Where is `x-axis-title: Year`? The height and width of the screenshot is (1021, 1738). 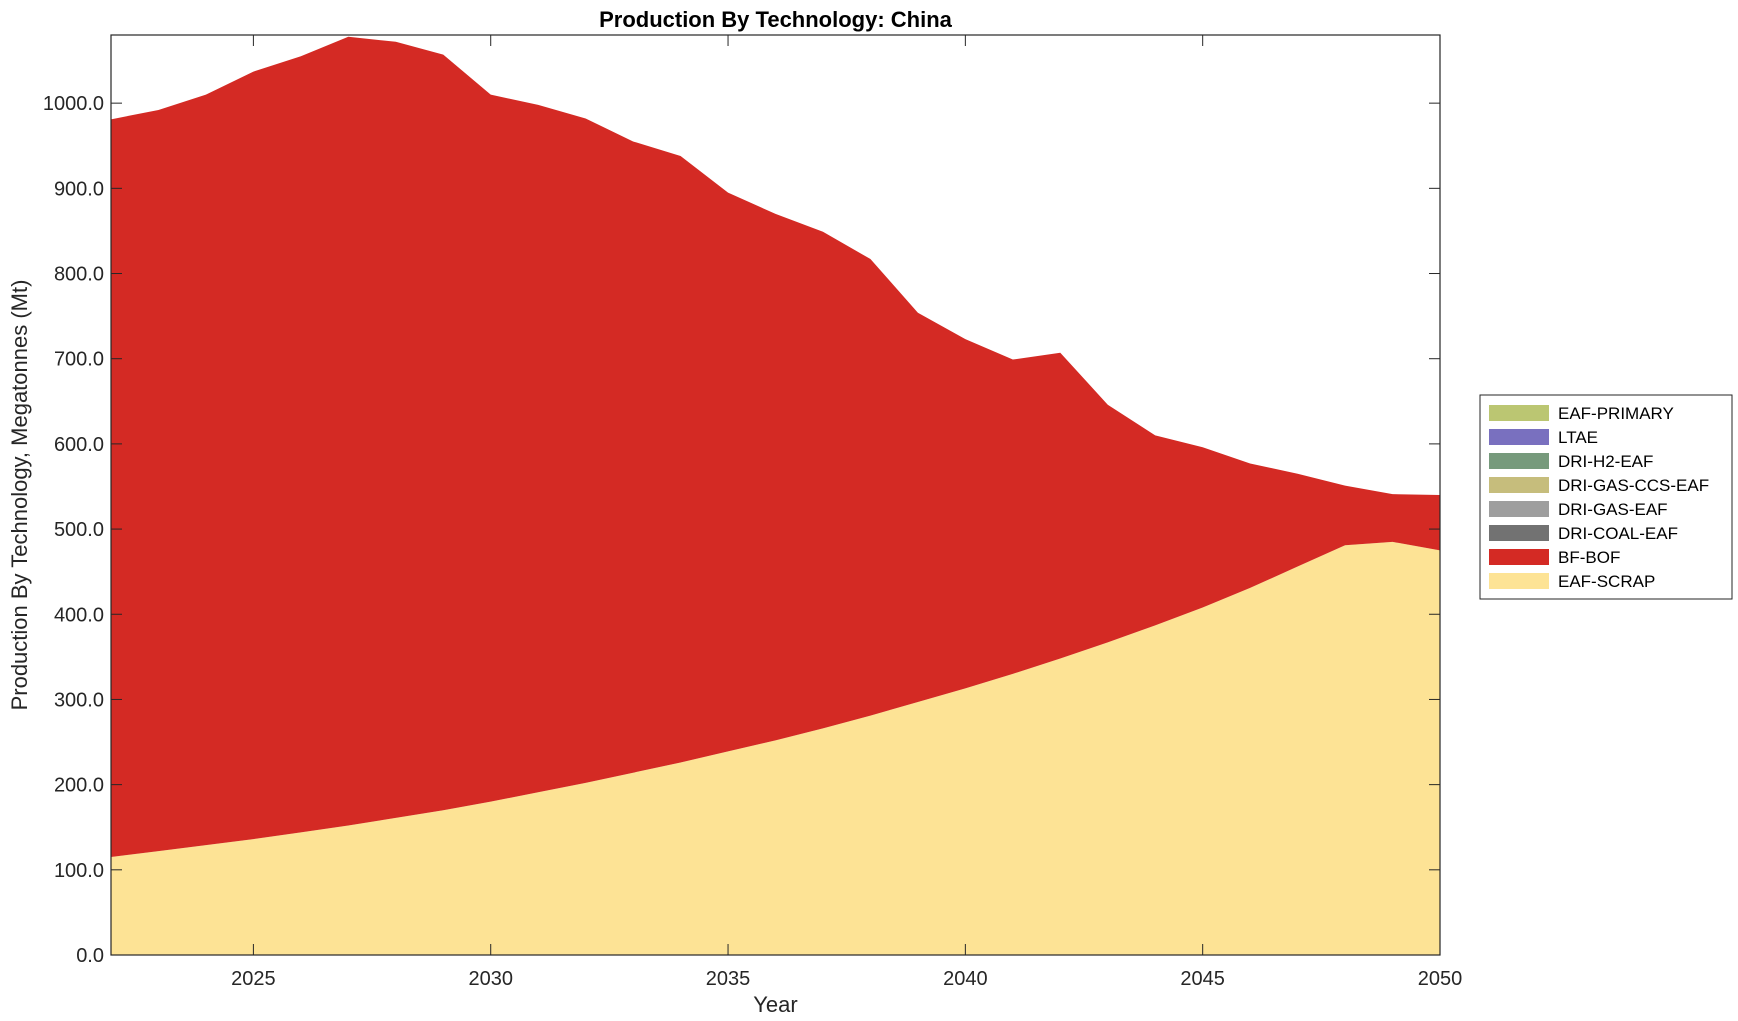
x-axis-title: Year is located at coordinates (775, 1004).